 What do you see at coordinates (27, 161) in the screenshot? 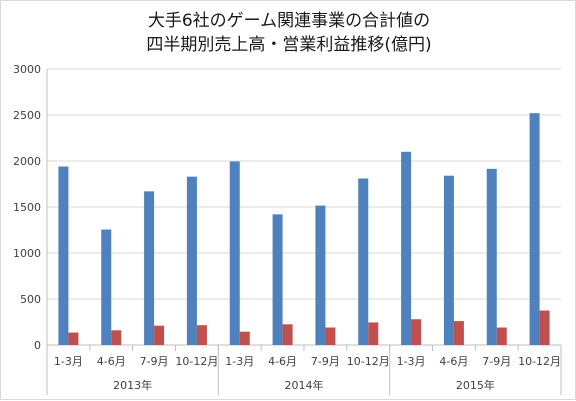
I see `y-tick-label: 2000` at bounding box center [27, 161].